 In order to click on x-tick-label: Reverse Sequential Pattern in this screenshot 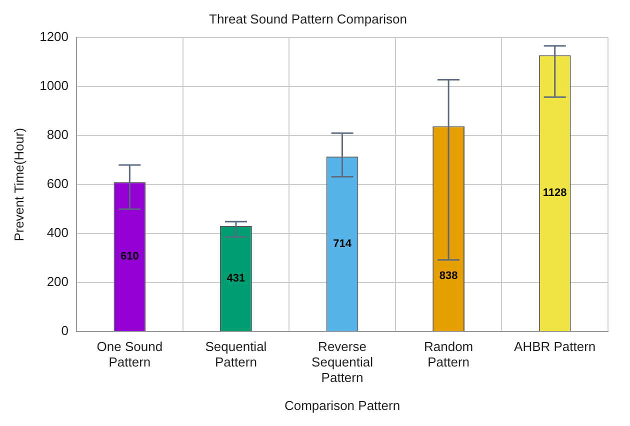, I will do `click(343, 362)`.